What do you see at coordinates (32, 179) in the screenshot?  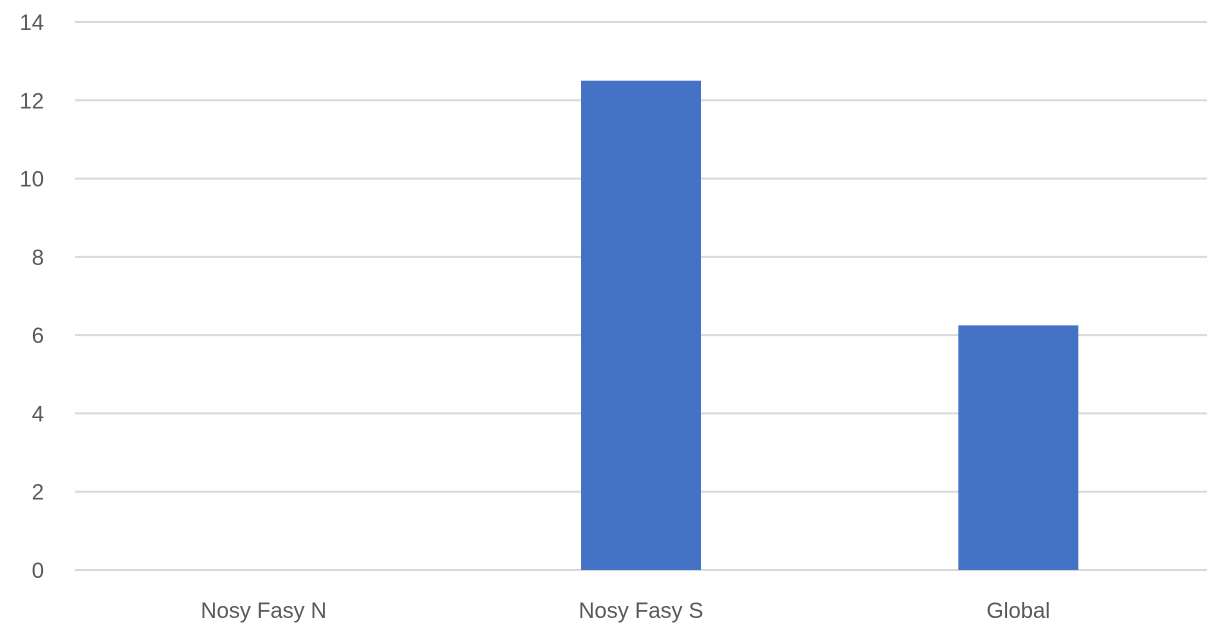 I see `y-tick-label: 10` at bounding box center [32, 179].